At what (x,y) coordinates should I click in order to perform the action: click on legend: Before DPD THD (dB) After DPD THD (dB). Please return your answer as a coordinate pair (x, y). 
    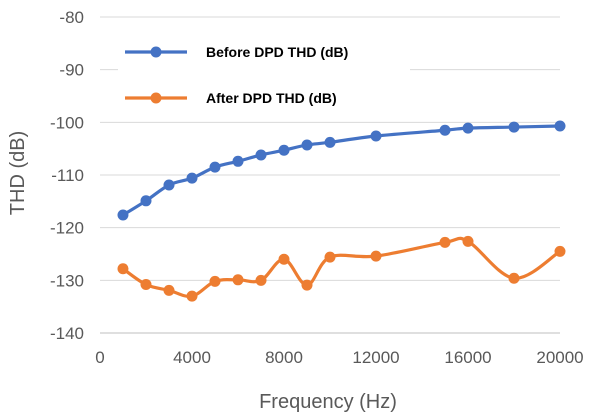
    Looking at the image, I should click on (264, 72).